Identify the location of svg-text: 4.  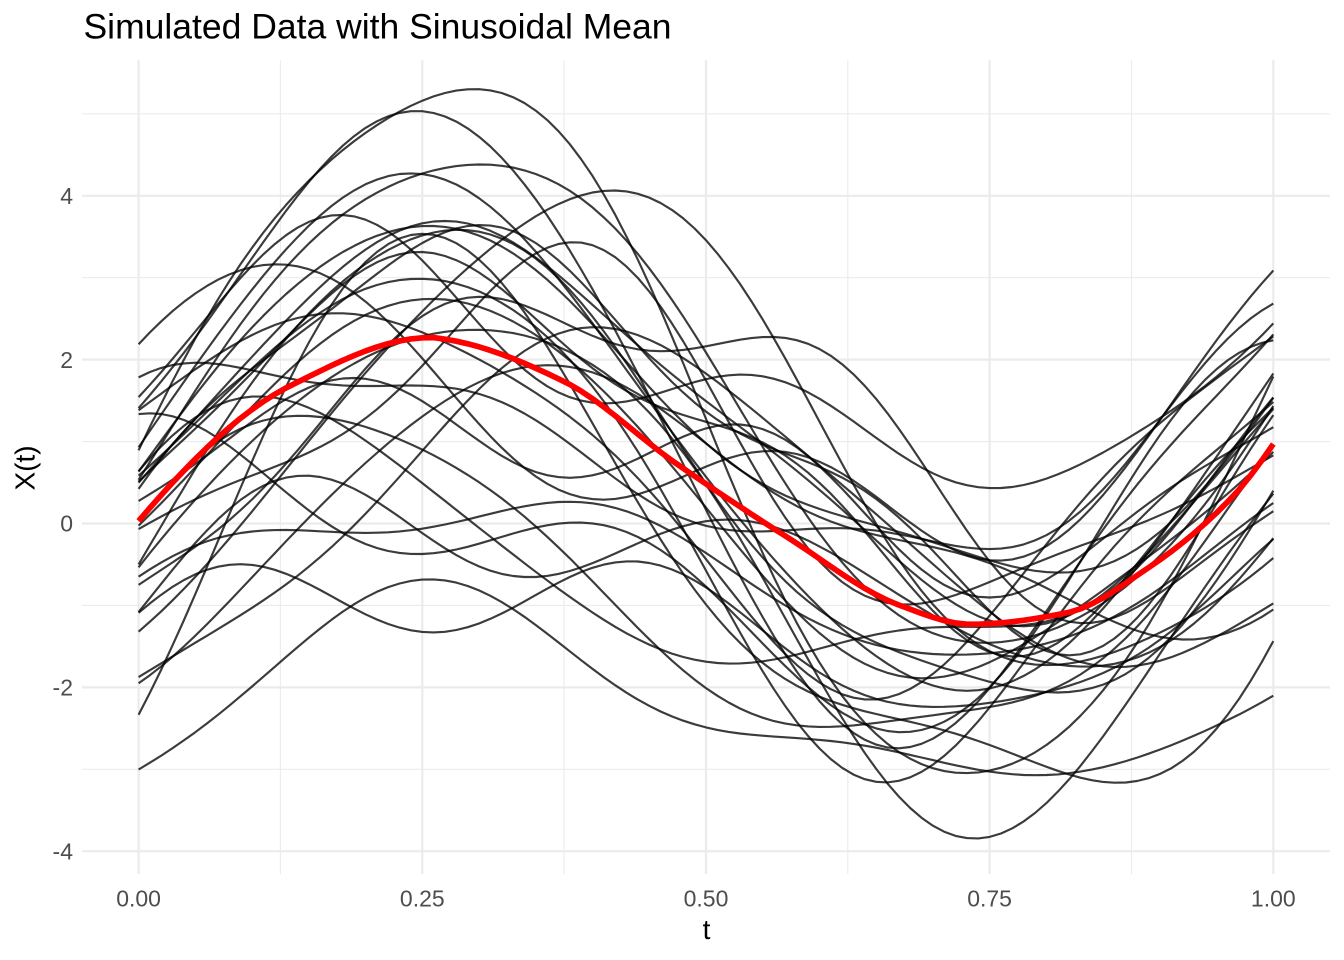
(66, 196).